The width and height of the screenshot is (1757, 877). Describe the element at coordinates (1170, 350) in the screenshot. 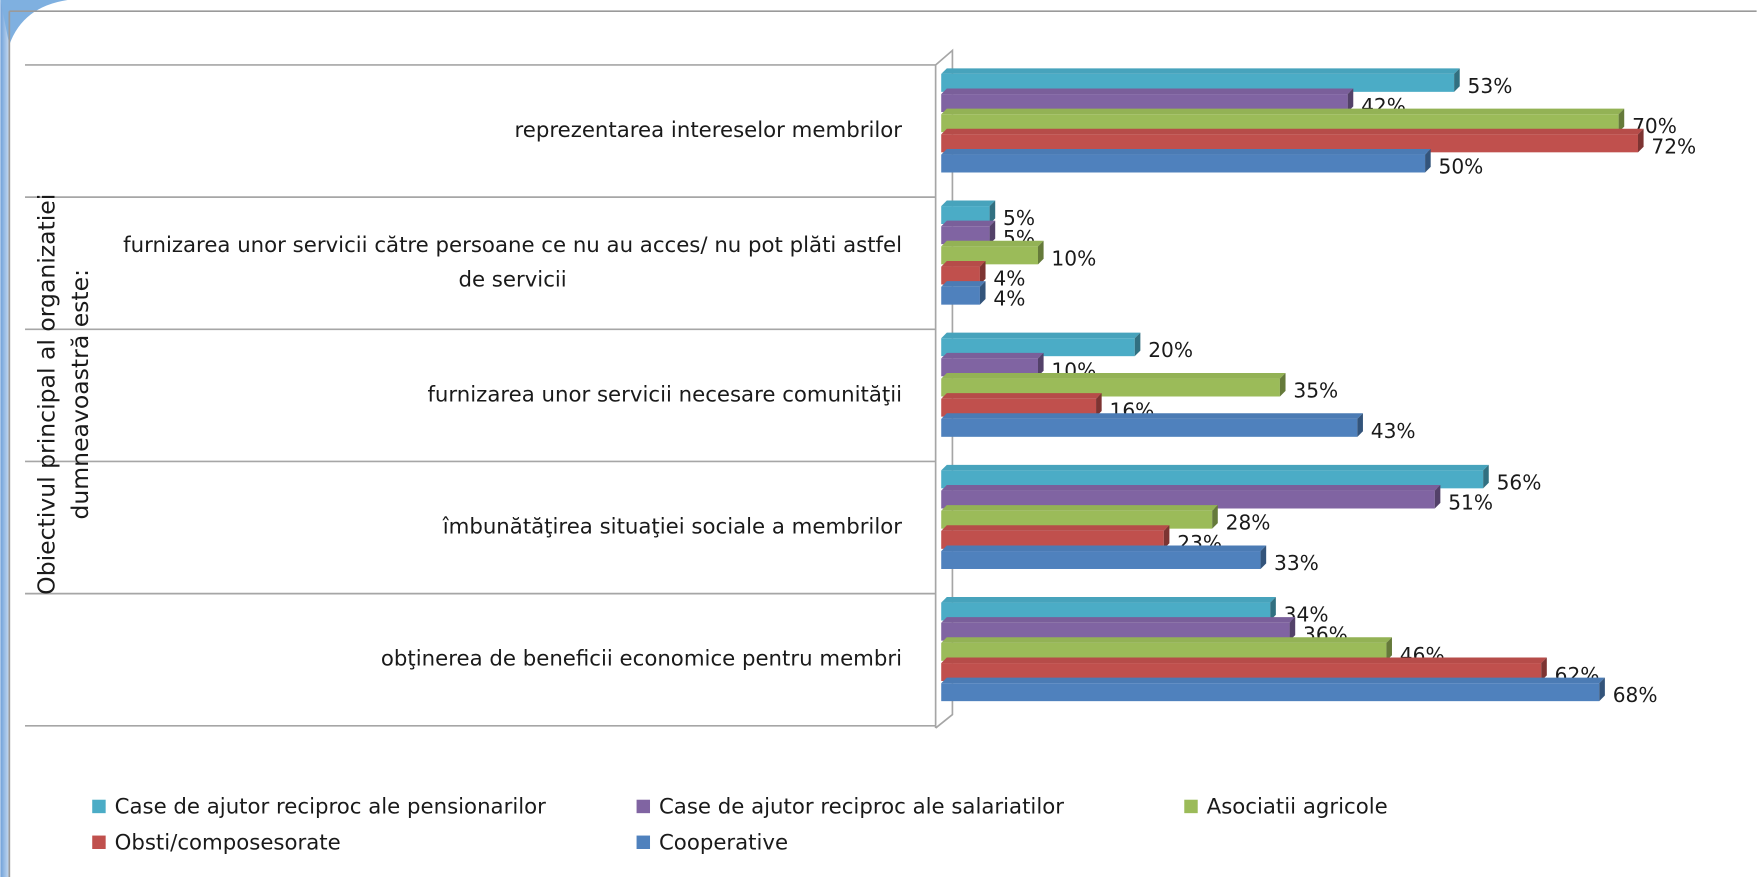

I see `value-label: 20%` at that location.